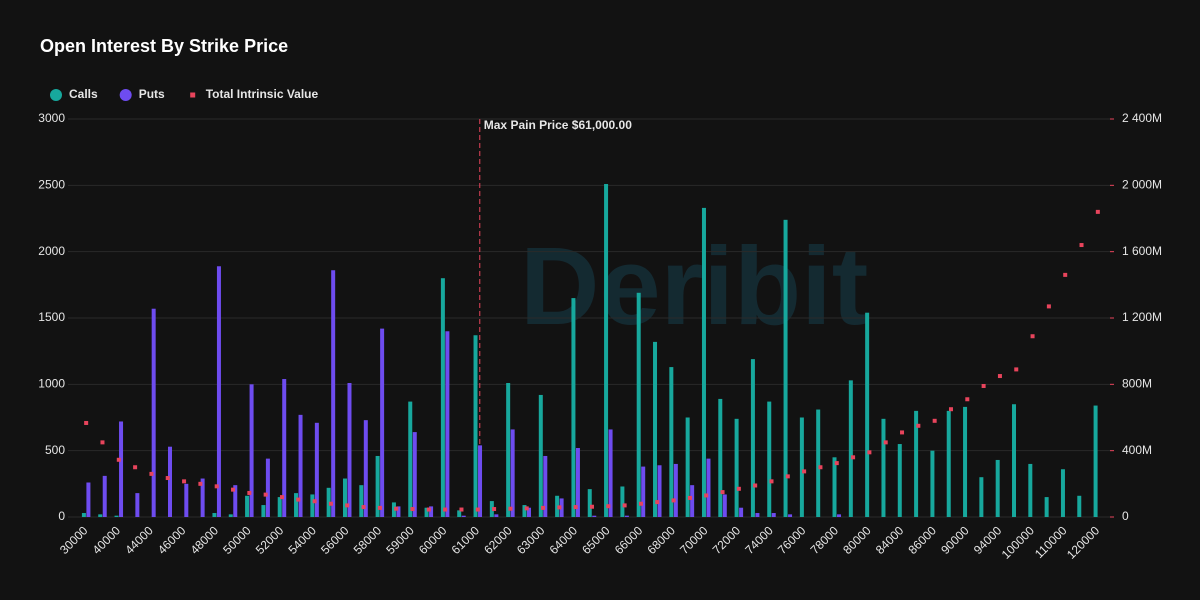  What do you see at coordinates (694, 286) in the screenshot?
I see `watermark: Deribit` at bounding box center [694, 286].